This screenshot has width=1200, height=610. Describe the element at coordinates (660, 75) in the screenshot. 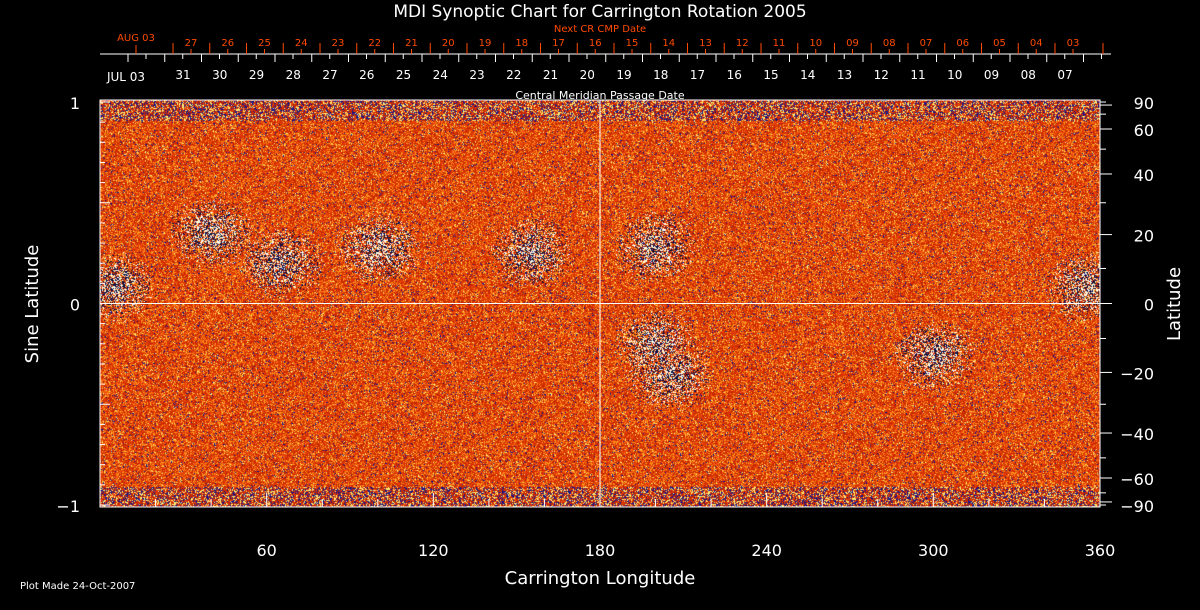

I see `top-axis-date-label: 18` at that location.